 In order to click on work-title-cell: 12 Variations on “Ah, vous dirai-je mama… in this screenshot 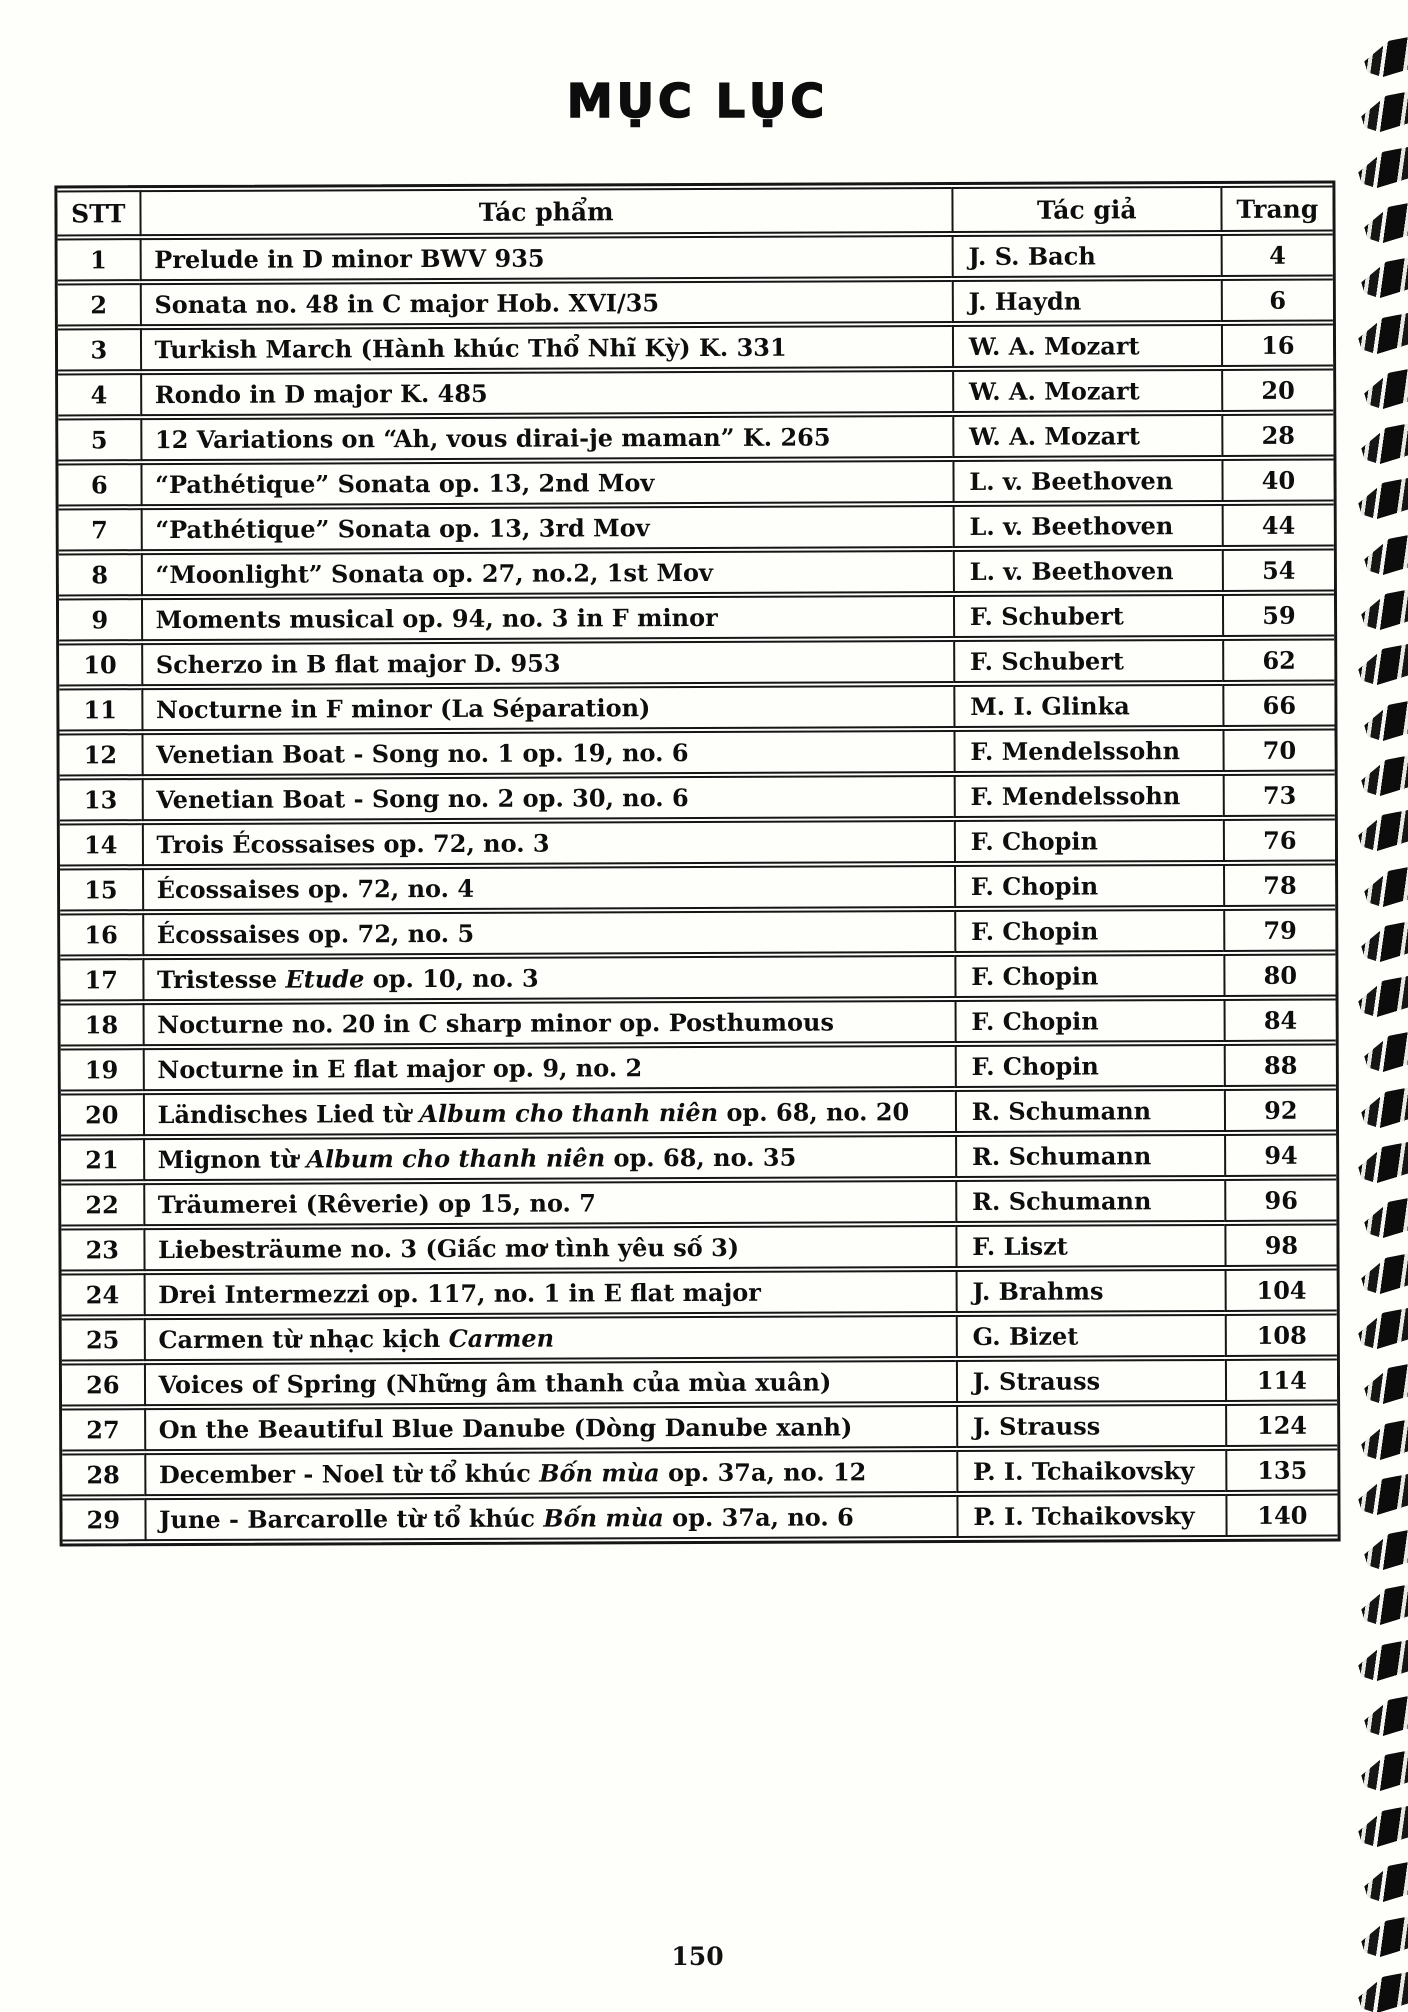, I will do `click(546, 438)`.